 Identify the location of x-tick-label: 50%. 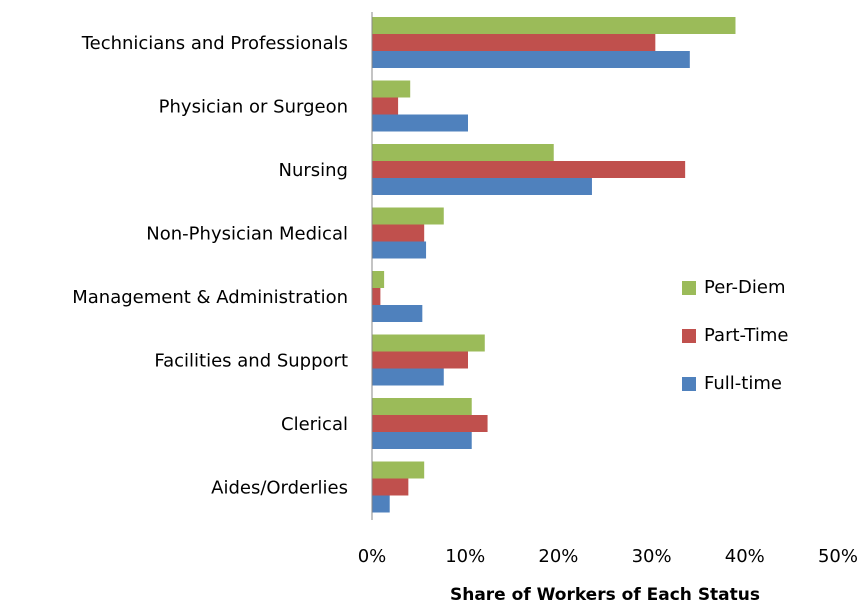
(838, 556).